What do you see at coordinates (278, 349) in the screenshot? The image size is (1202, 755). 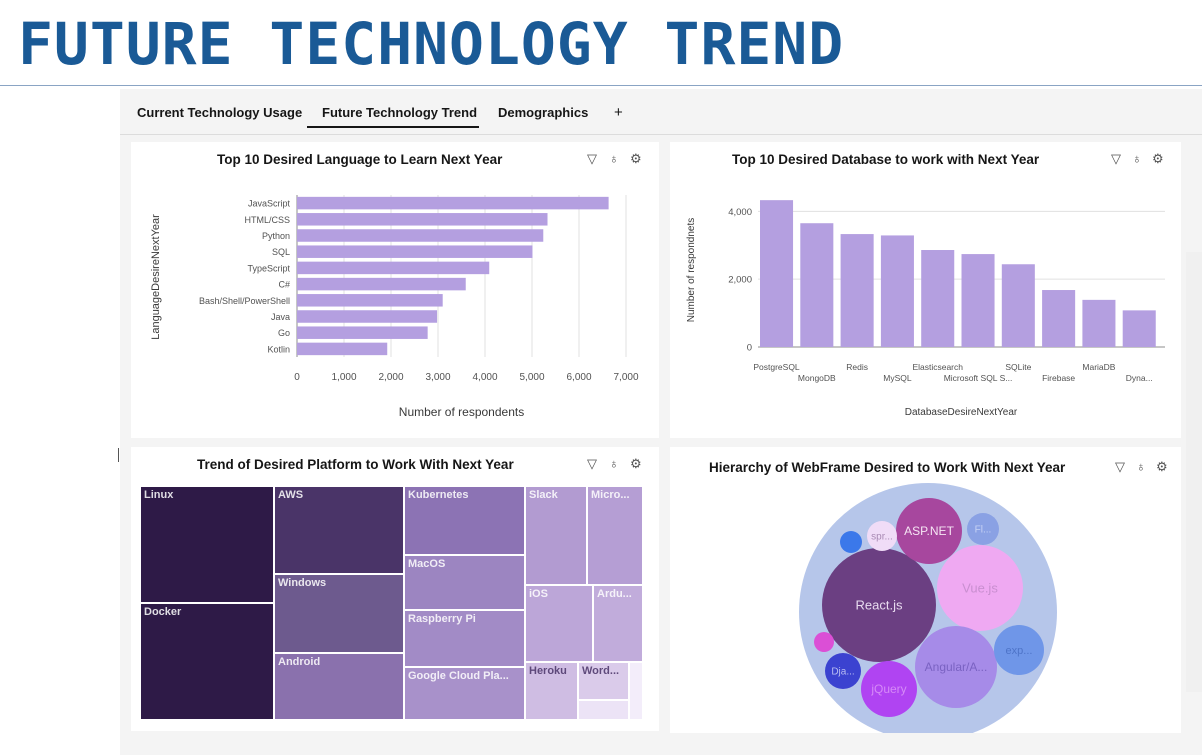 I see `language-category-label: Kotlin` at bounding box center [278, 349].